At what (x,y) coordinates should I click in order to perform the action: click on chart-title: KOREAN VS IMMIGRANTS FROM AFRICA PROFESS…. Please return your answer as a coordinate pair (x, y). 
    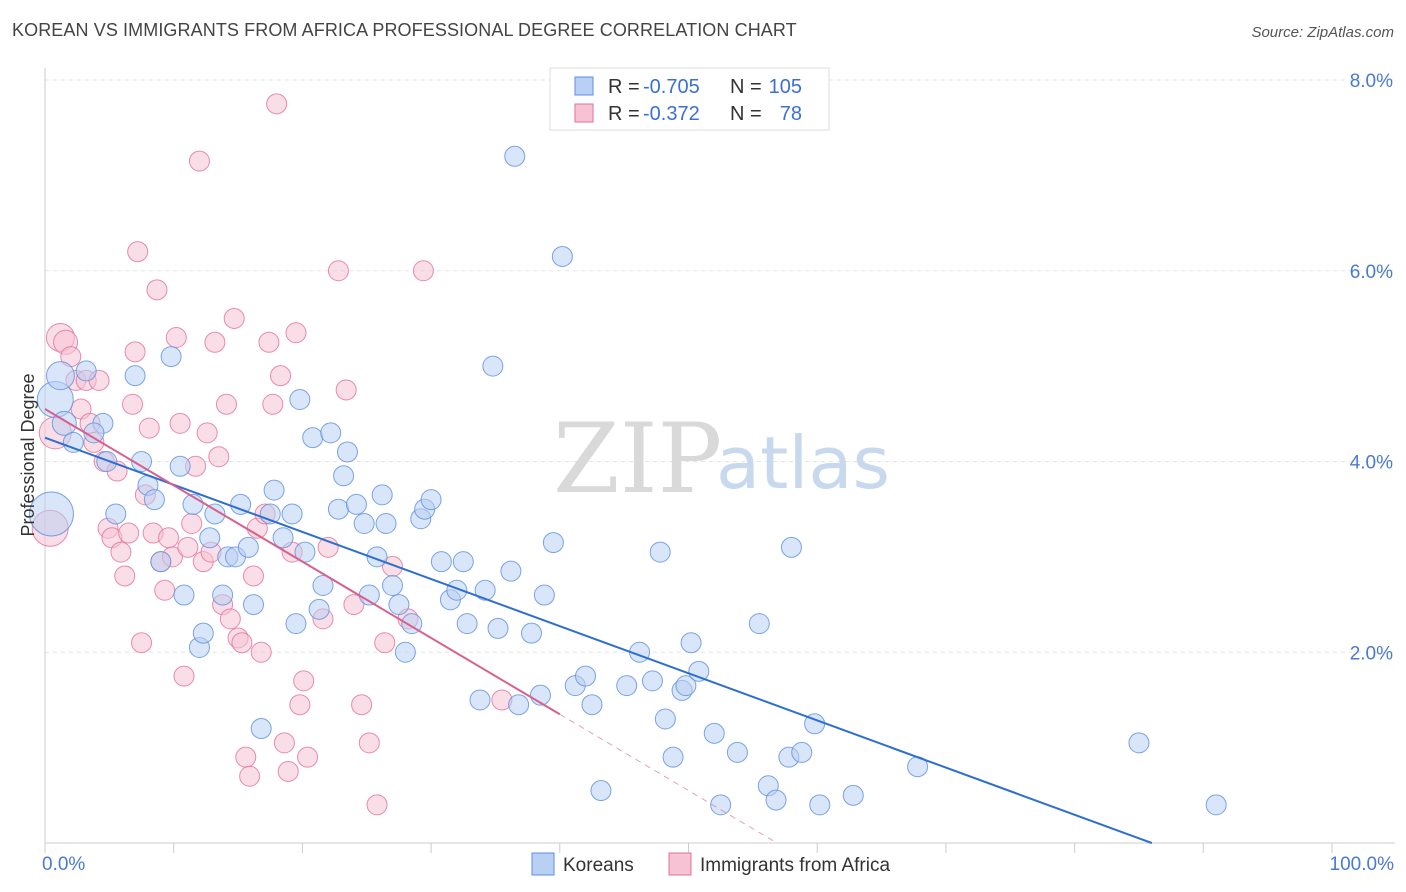
    Looking at the image, I should click on (404, 30).